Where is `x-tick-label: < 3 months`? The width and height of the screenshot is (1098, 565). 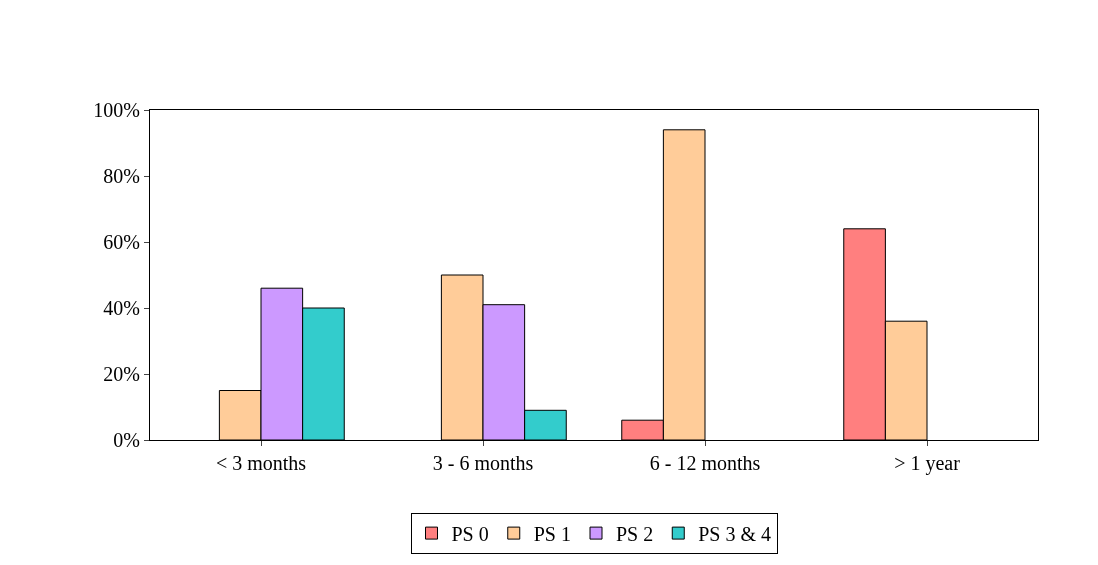
x-tick-label: < 3 months is located at coordinates (261, 463).